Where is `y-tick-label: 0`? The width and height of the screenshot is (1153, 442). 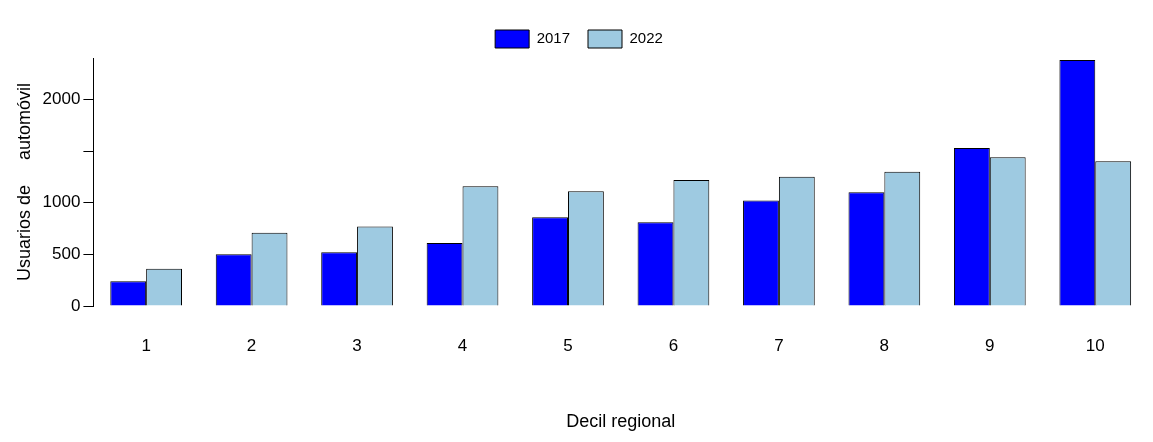
y-tick-label: 0 is located at coordinates (75, 305).